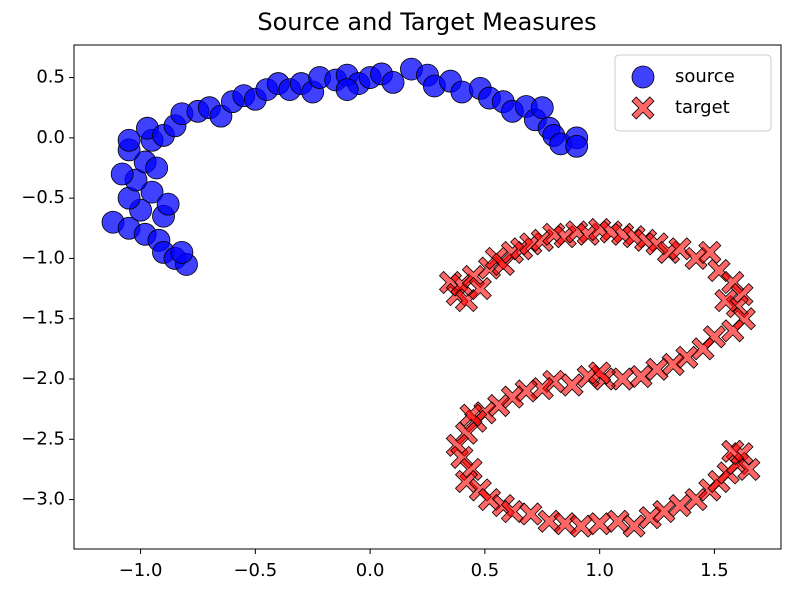 The height and width of the screenshot is (594, 790). Describe the element at coordinates (141, 570) in the screenshot. I see `x-tick-label: −1.0` at that location.